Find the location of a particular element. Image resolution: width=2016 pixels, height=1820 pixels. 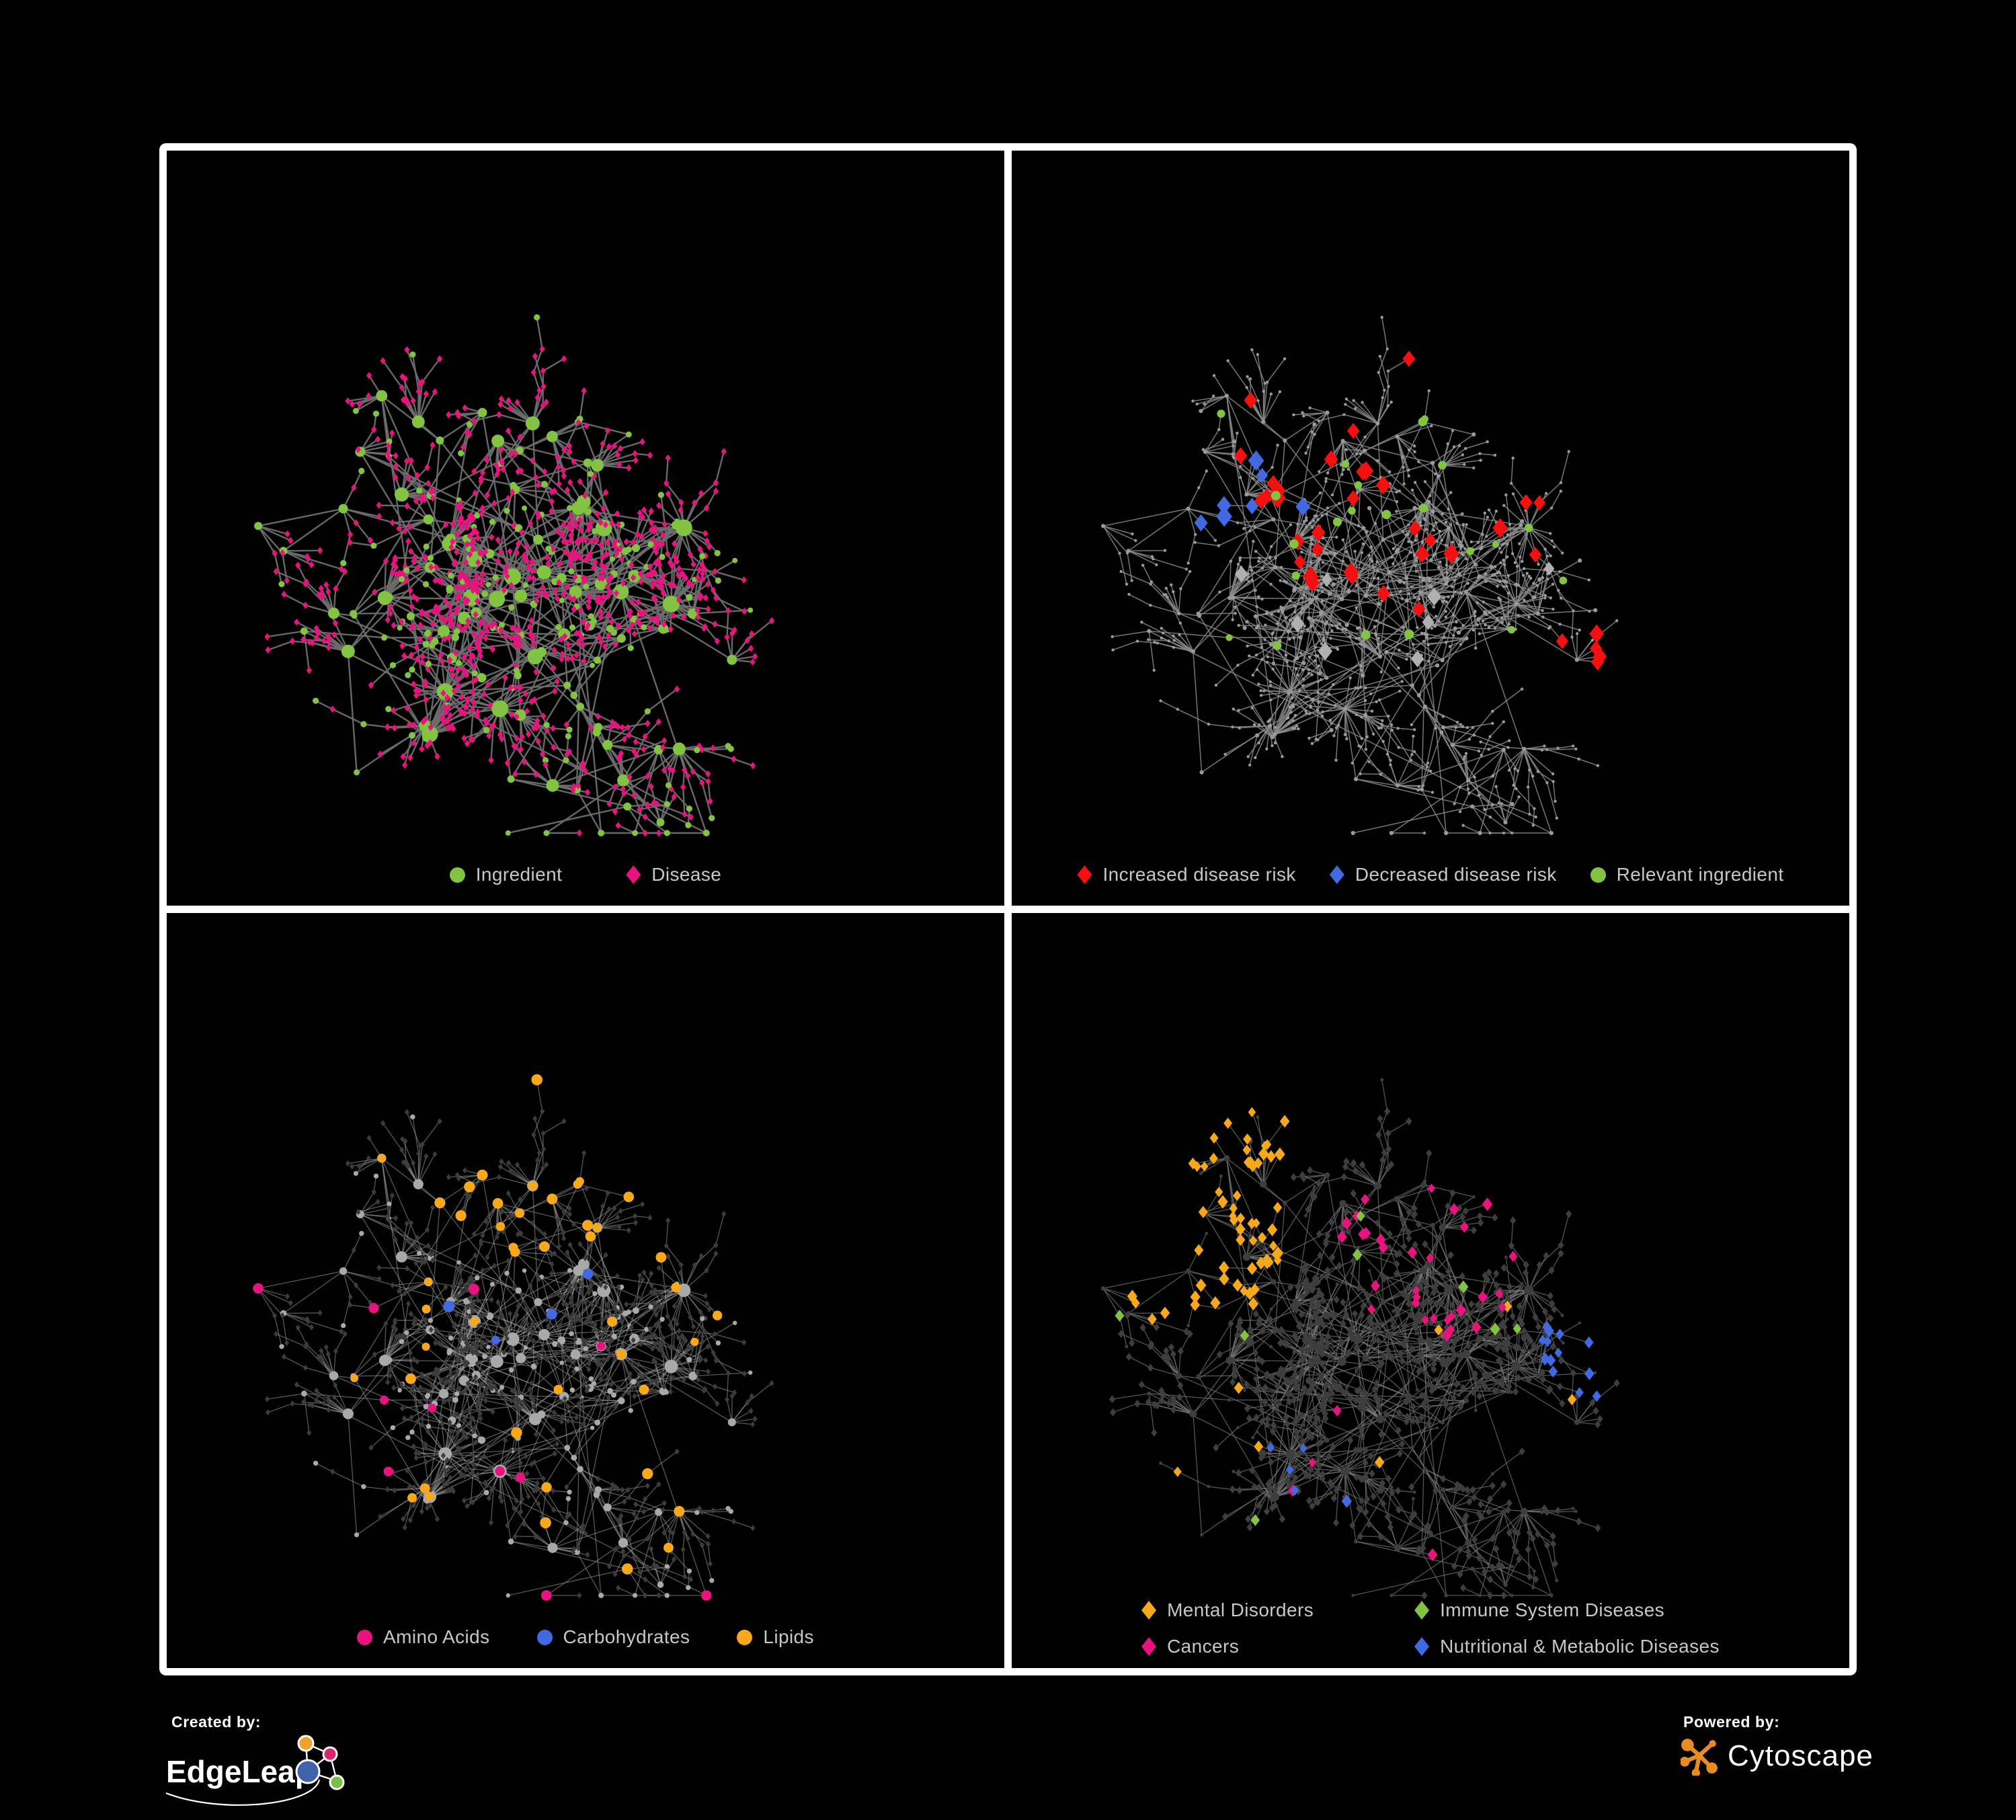

network-graph-disease-risk is located at coordinates (1360, 575).